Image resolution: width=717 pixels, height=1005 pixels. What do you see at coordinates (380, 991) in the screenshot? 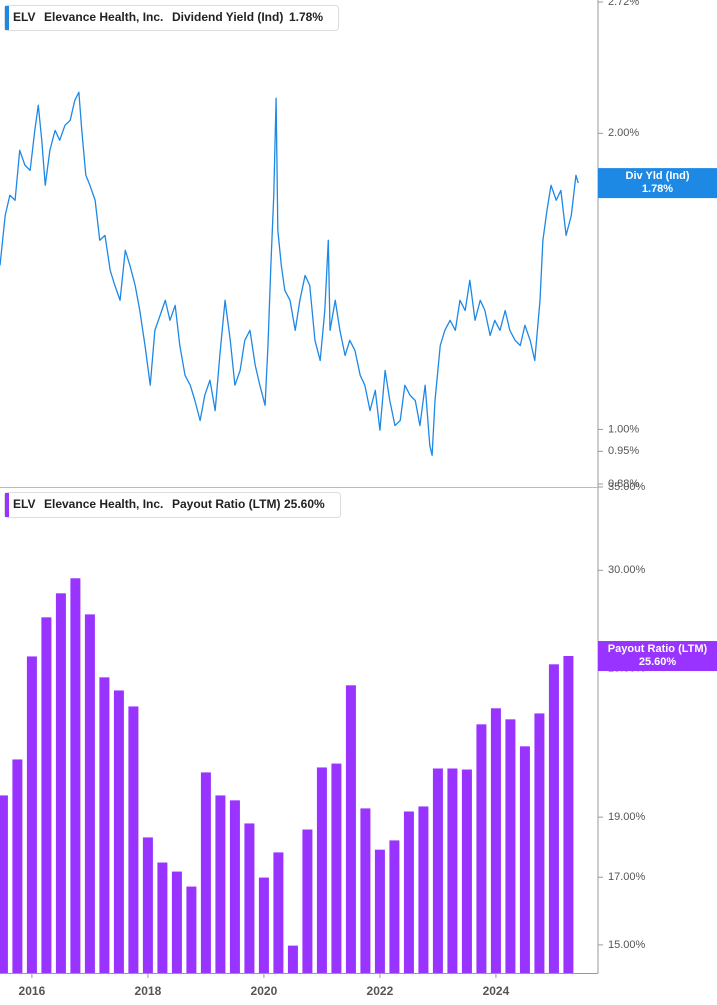
I see `x-tick-label: 2022` at bounding box center [380, 991].